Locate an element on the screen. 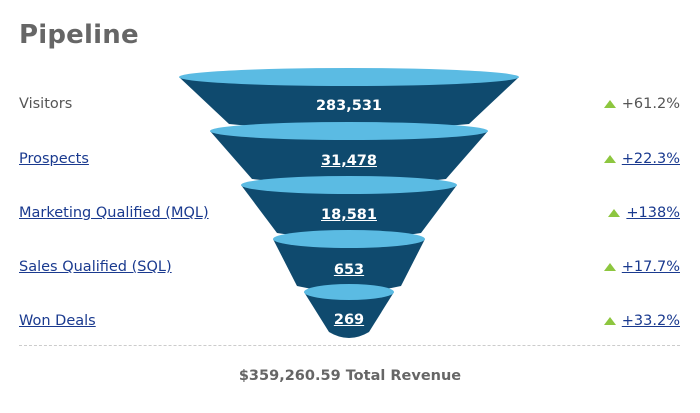 The image size is (700, 413). stage-change-sql: +17.7% is located at coordinates (641, 267).